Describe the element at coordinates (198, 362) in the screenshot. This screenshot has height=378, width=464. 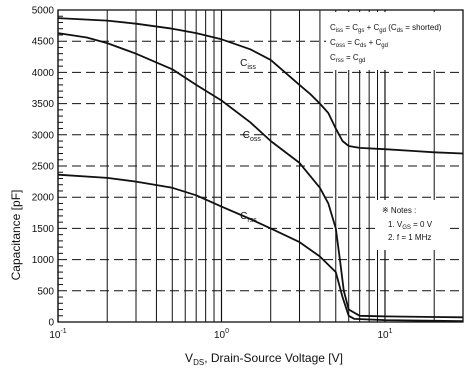
I see `x-axis-title-sub: DS` at that location.